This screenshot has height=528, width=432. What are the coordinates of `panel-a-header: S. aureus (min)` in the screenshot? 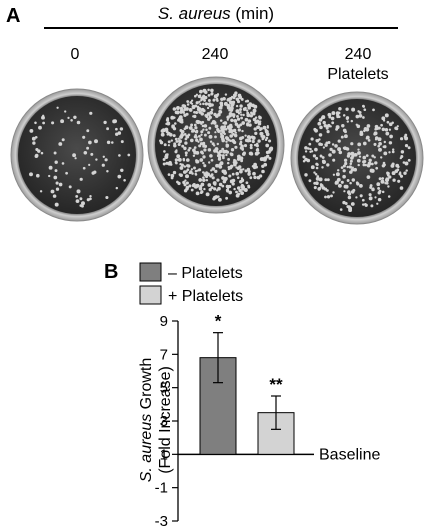 It's located at (216, 13).